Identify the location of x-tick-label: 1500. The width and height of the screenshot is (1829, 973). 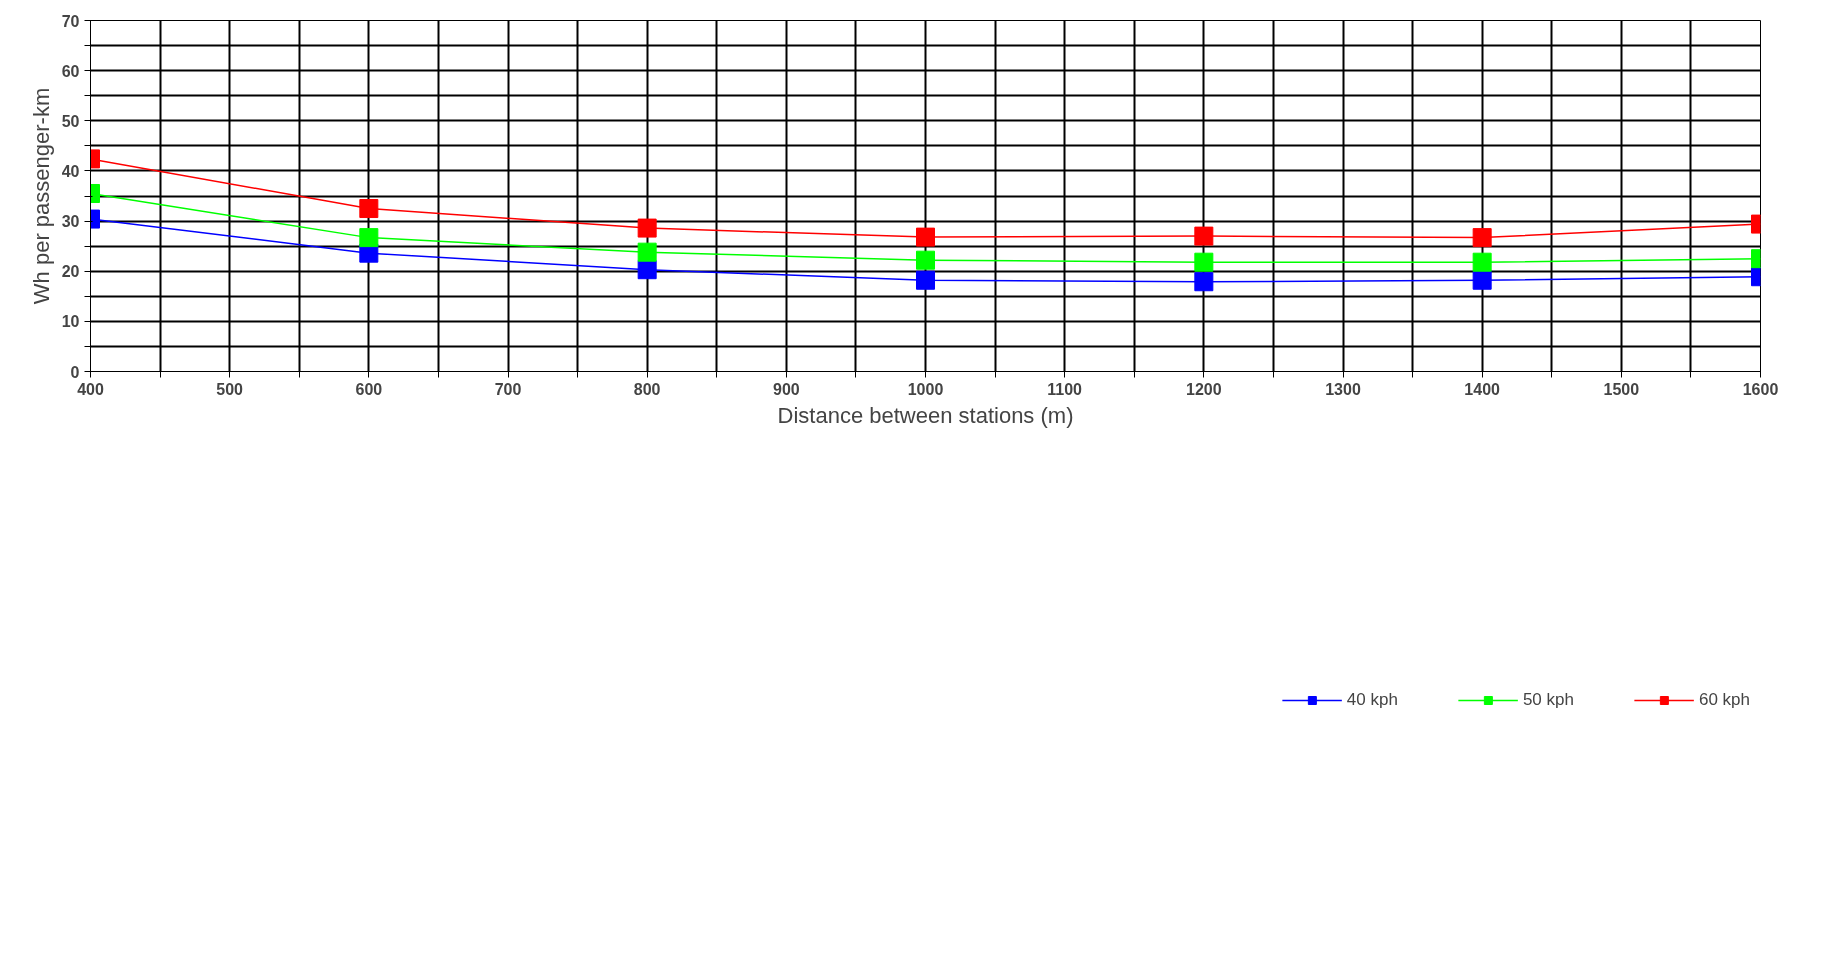
(1621, 389).